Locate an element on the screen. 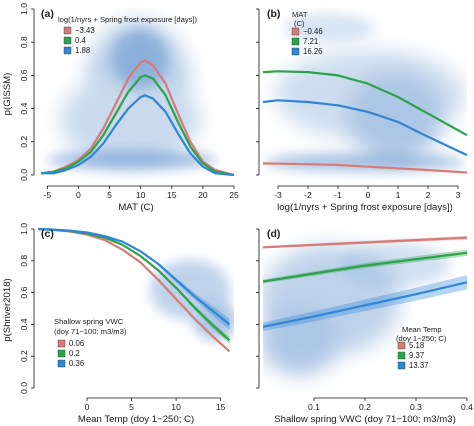 The width and height of the screenshot is (474, 426). x-axis-label-a: MAT (C) is located at coordinates (135, 207).